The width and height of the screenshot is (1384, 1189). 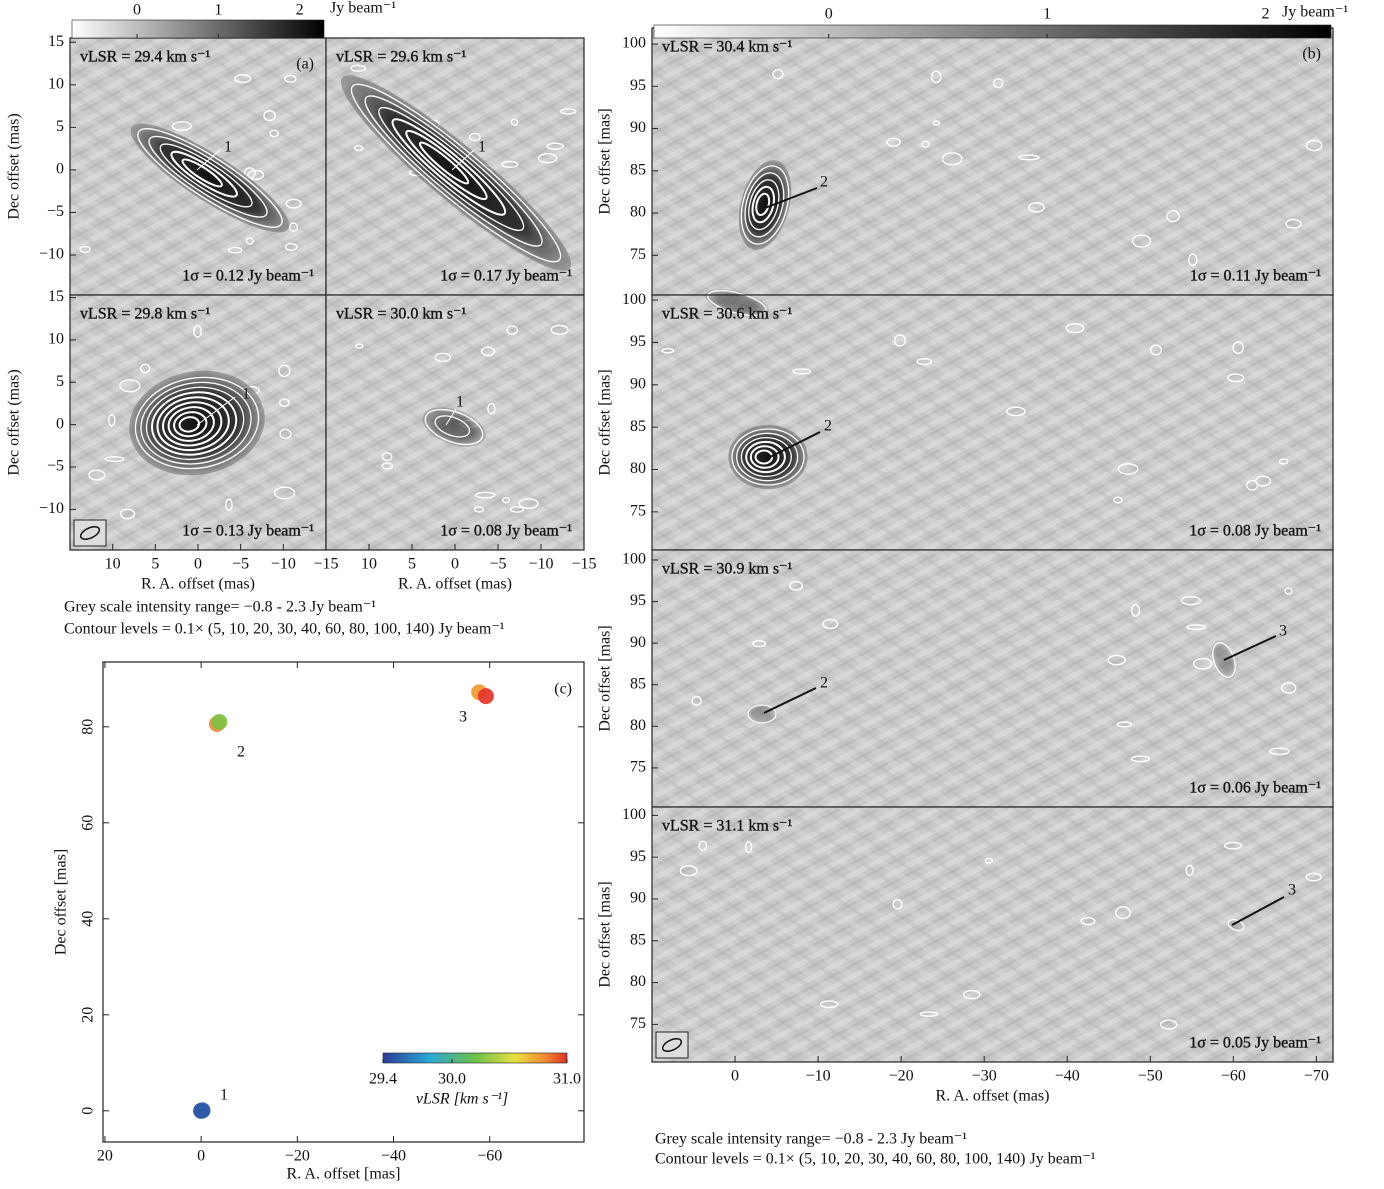 What do you see at coordinates (992, 934) in the screenshot?
I see `panel-frame` at bounding box center [992, 934].